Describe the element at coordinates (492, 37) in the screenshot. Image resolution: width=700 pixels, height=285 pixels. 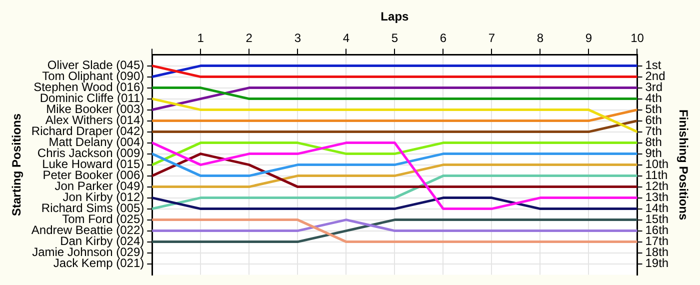
I see `x-tick-label: 7` at that location.